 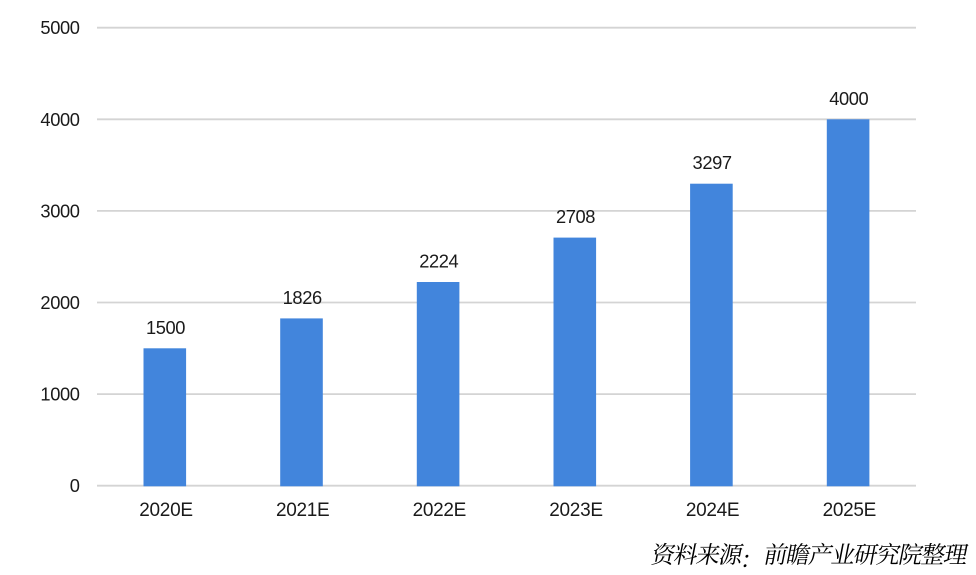 What do you see at coordinates (59, 27) in the screenshot?
I see `svg-text: 5000` at bounding box center [59, 27].